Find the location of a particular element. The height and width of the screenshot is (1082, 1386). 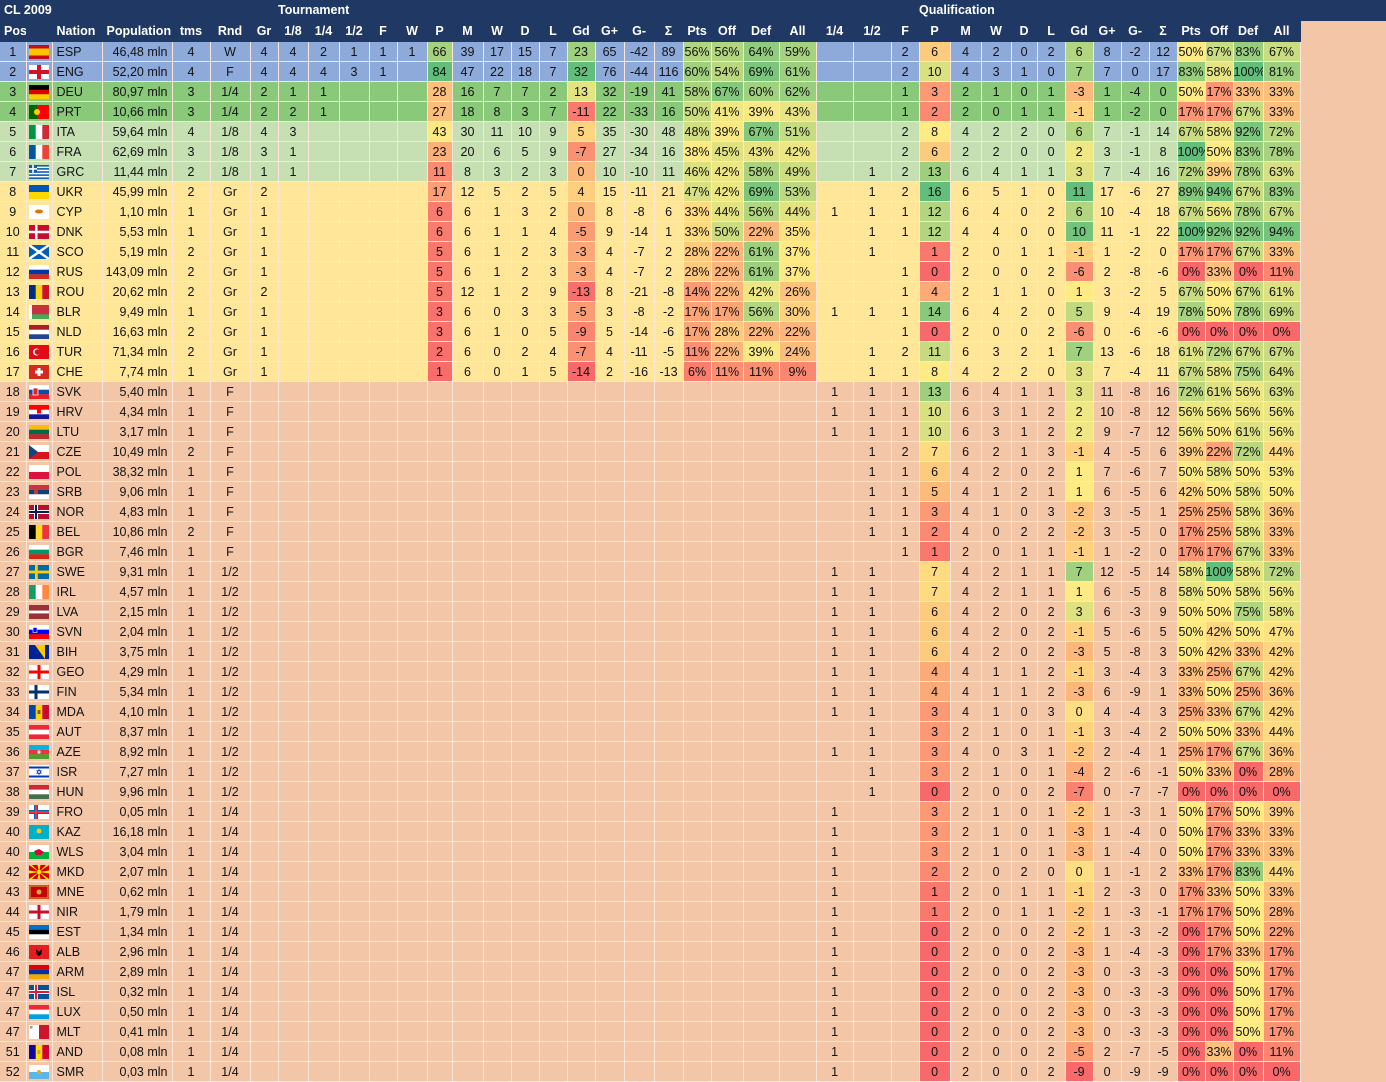

nation-cell: ENG is located at coordinates (77, 71).